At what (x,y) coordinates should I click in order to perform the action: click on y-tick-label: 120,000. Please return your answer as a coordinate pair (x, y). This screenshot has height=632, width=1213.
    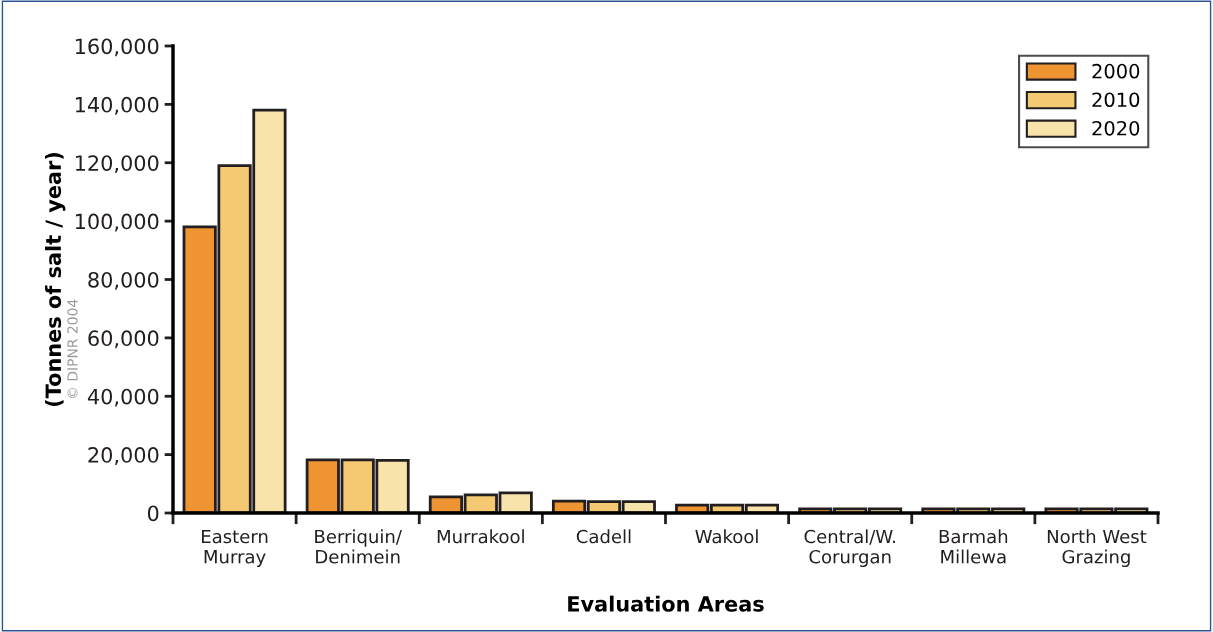
    Looking at the image, I should click on (117, 164).